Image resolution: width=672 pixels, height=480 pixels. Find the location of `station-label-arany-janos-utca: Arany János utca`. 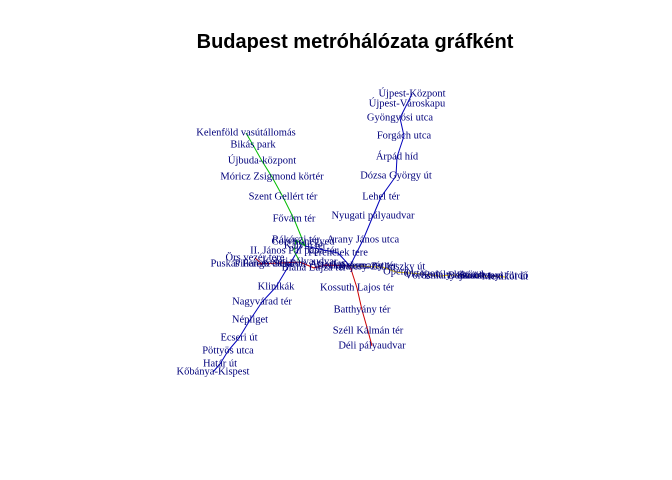

station-label-arany-janos-utca: Arany János utca is located at coordinates (363, 239).